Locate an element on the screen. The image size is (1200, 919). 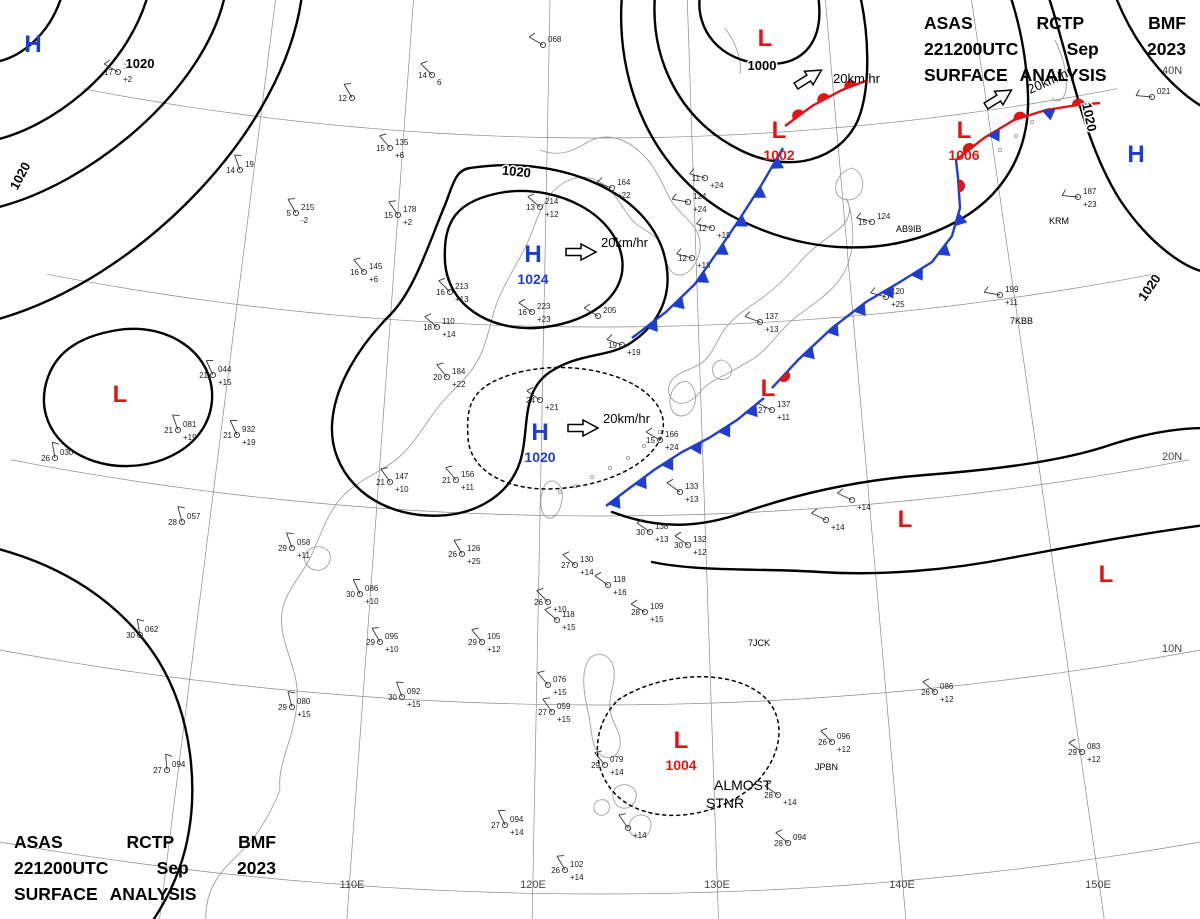
annotation: KRM is located at coordinates (1059, 221).